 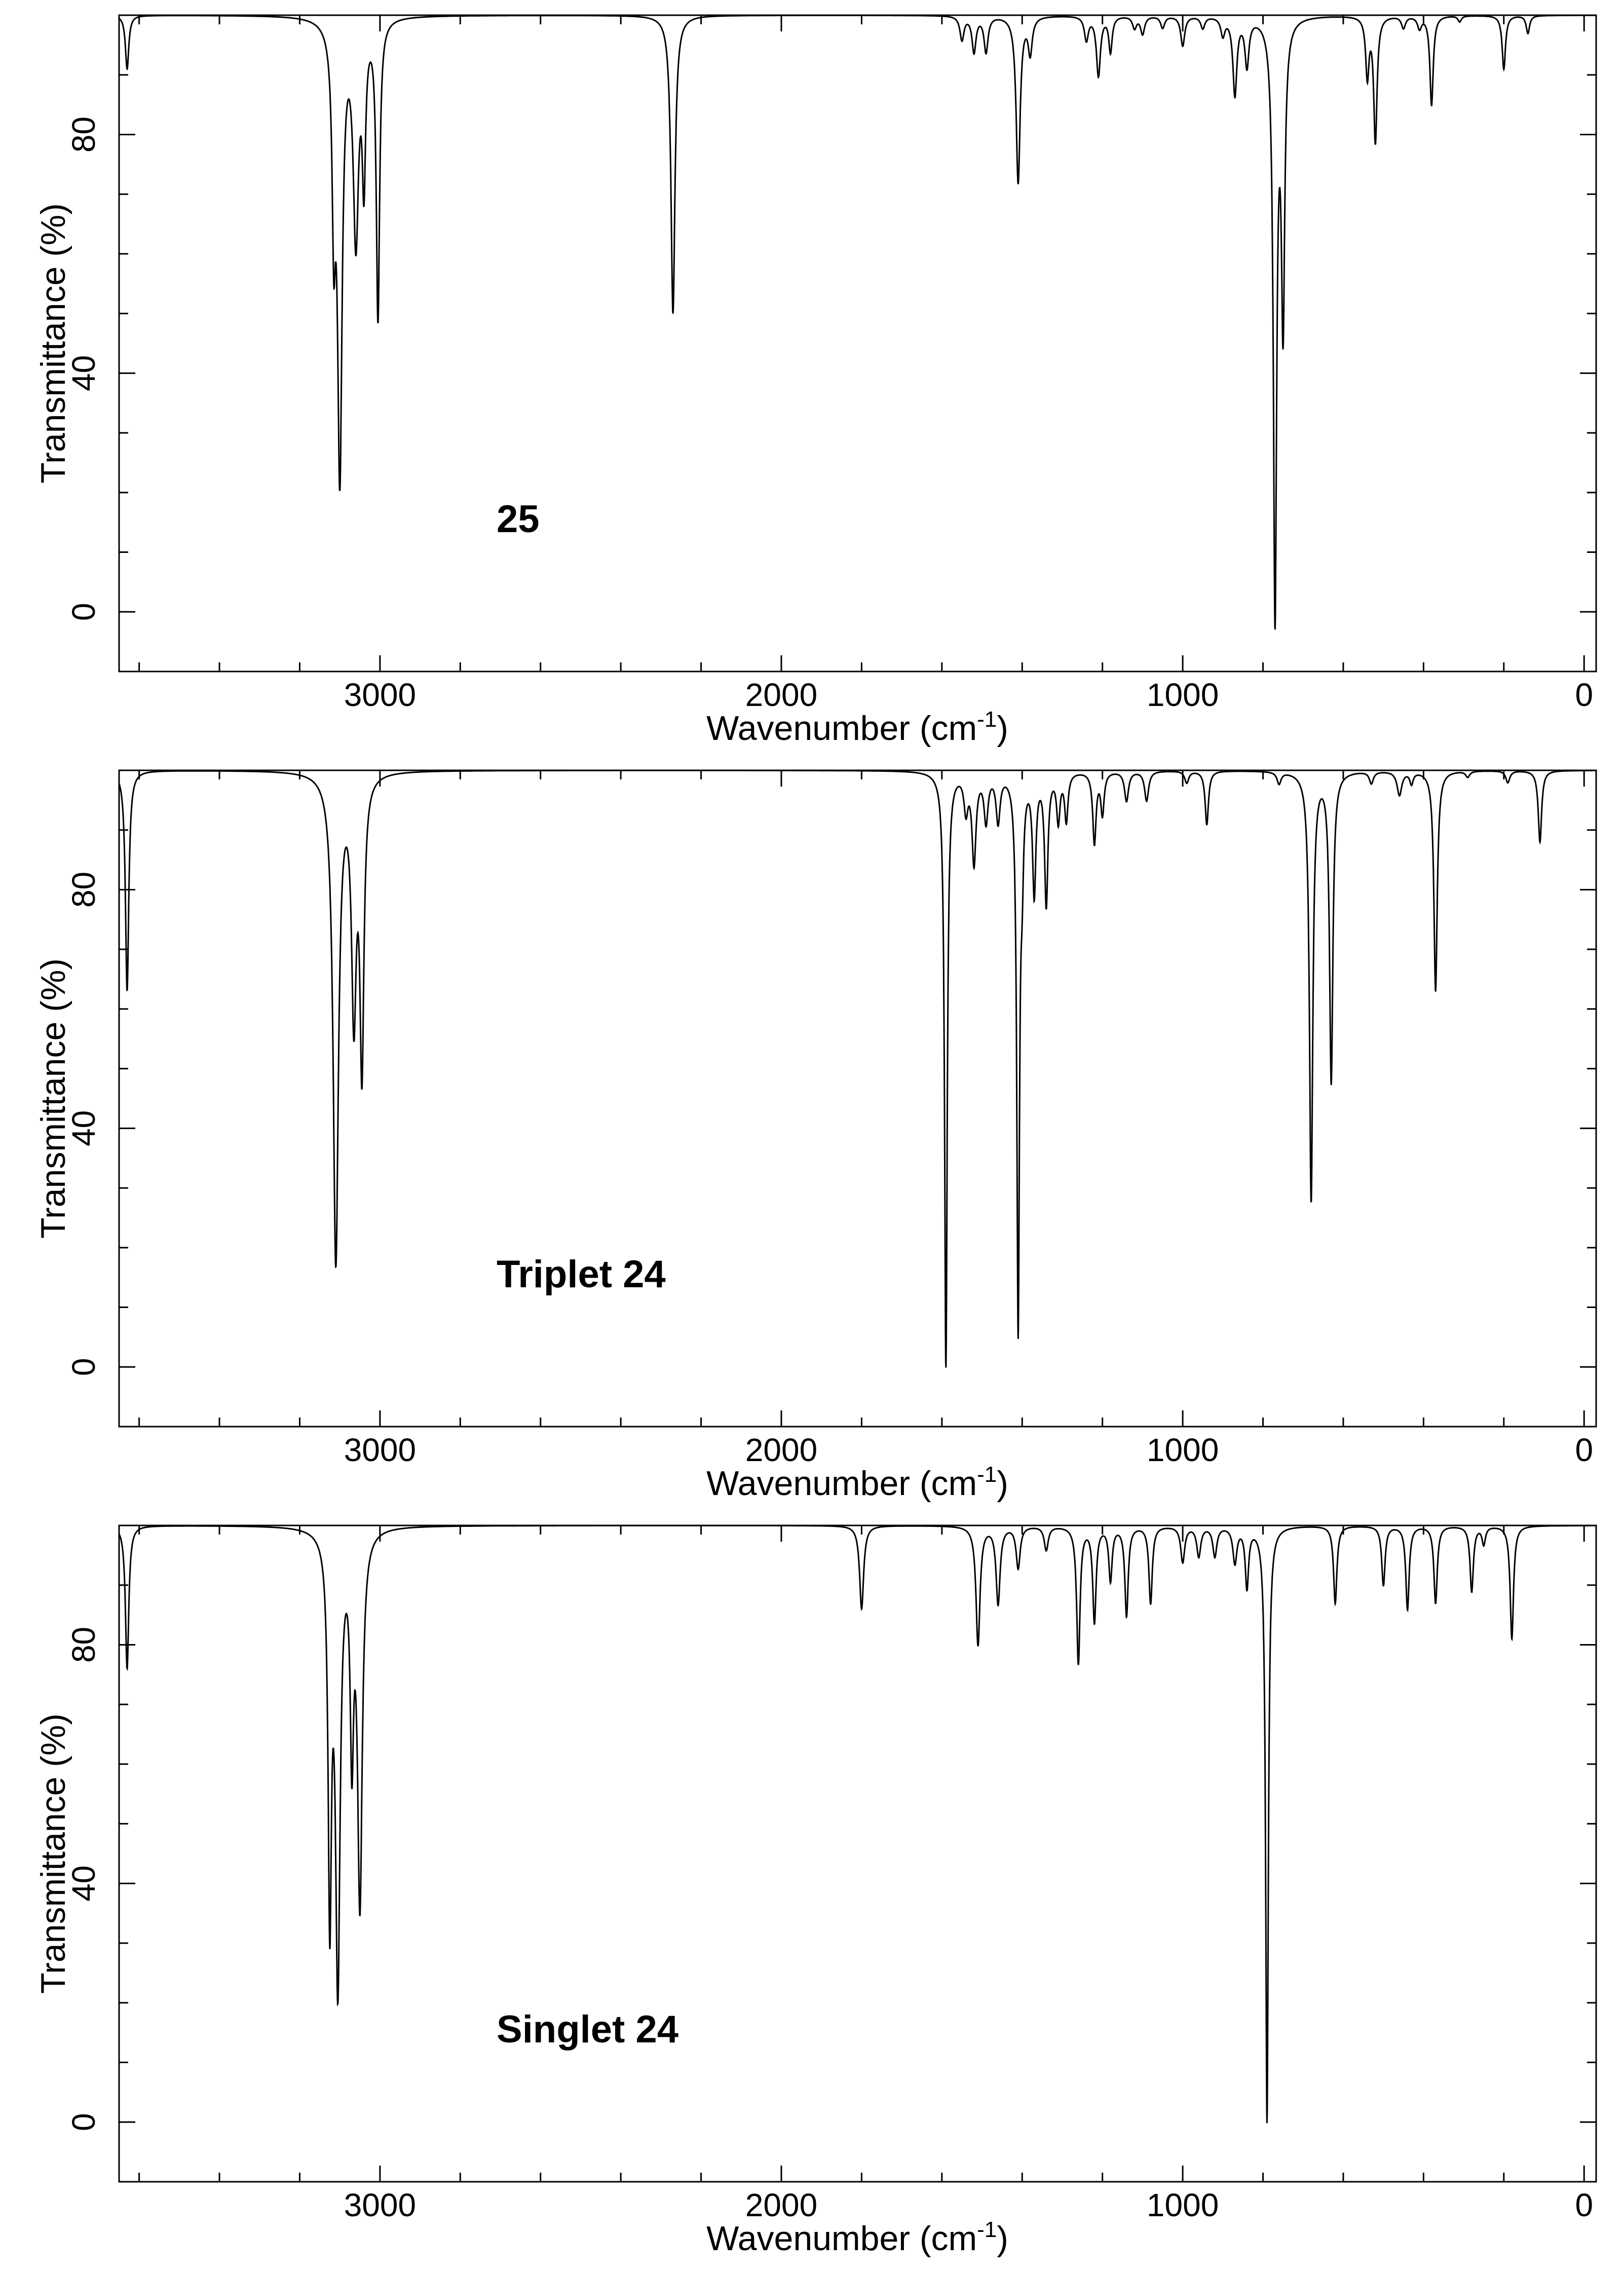 What do you see at coordinates (588, 2029) in the screenshot?
I see `panel-label: Singlet 24` at bounding box center [588, 2029].